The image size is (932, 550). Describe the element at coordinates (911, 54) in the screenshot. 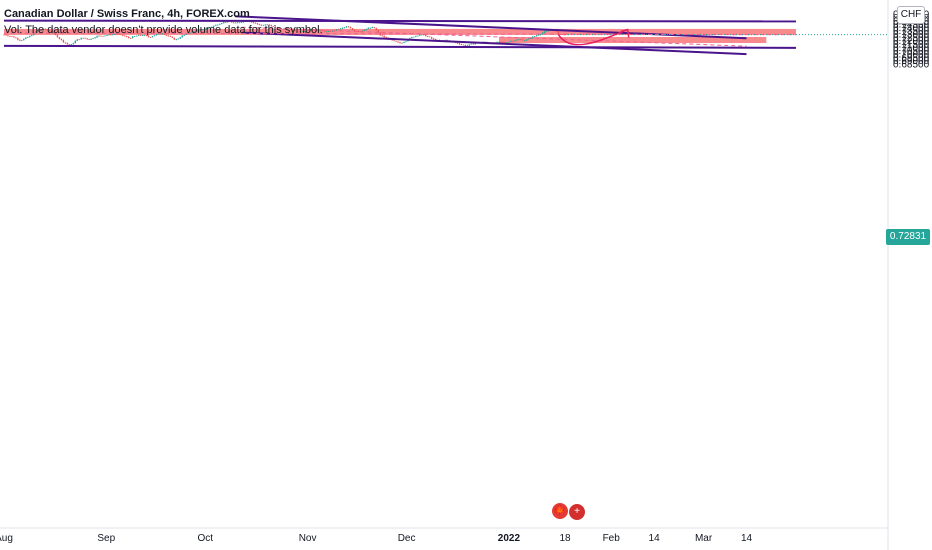

I see `y-tick-label: 0.70000` at that location.